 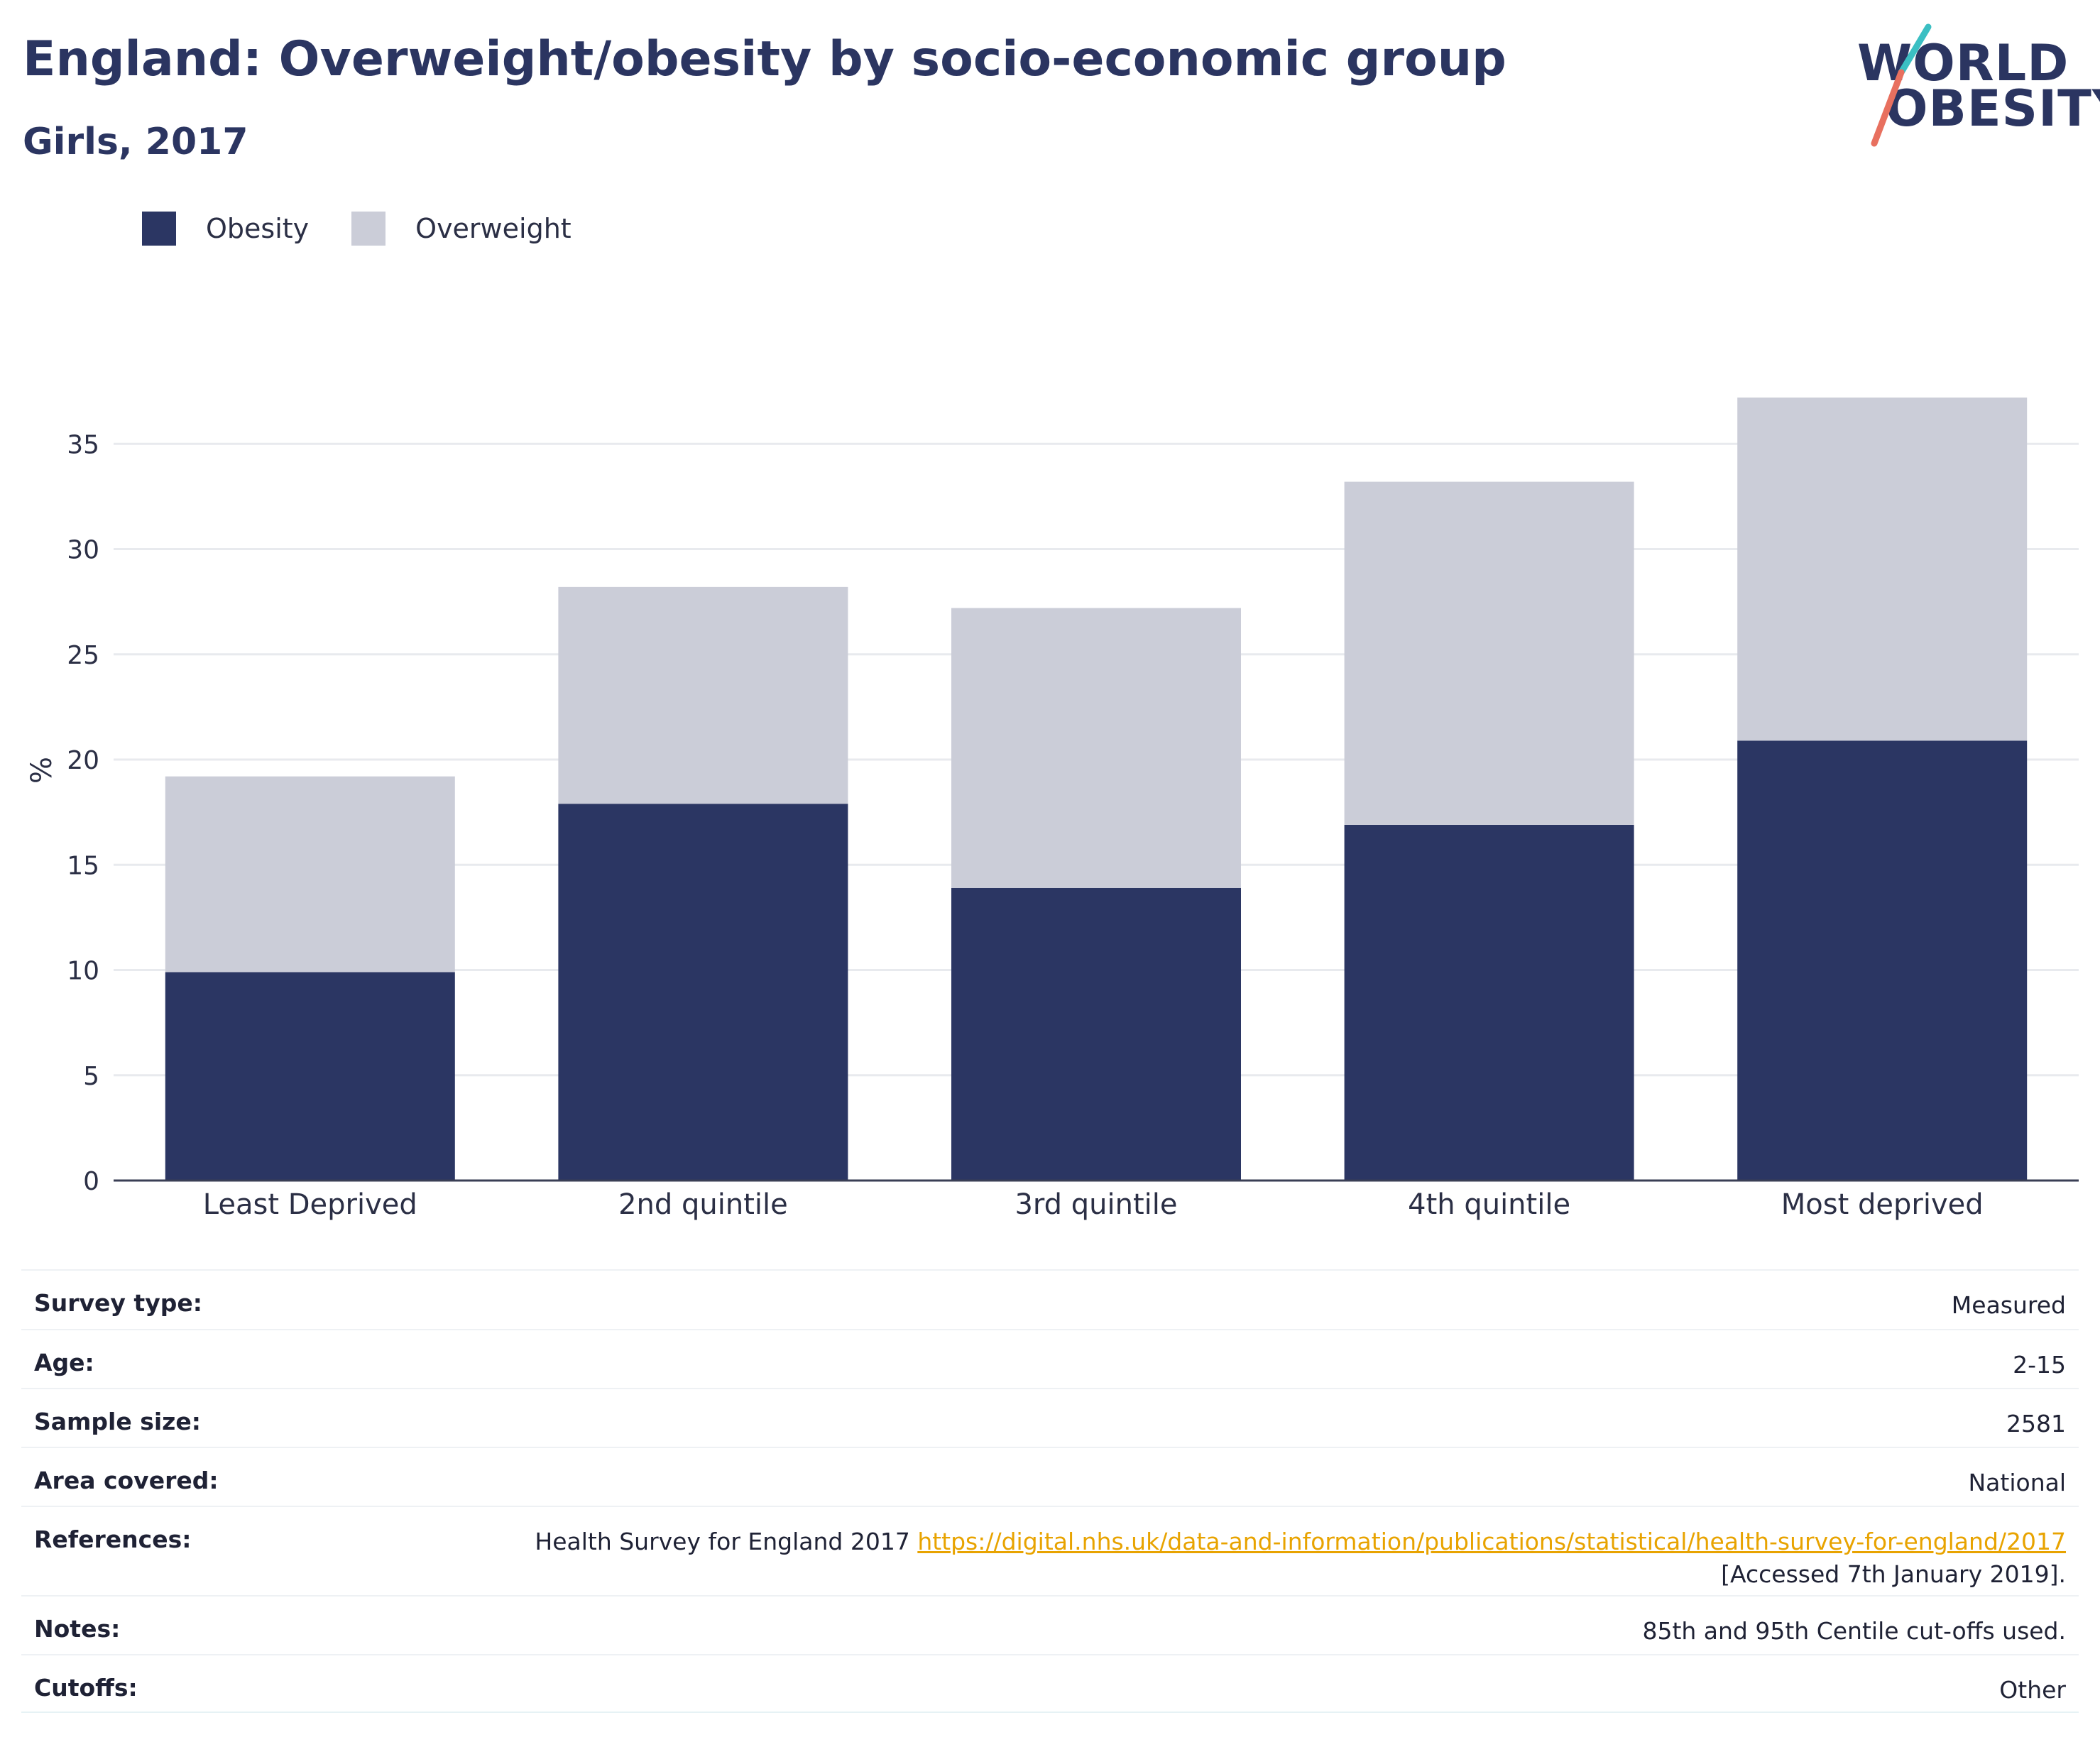 What do you see at coordinates (258, 228) in the screenshot?
I see `legend-label-obesity: Obesity` at bounding box center [258, 228].